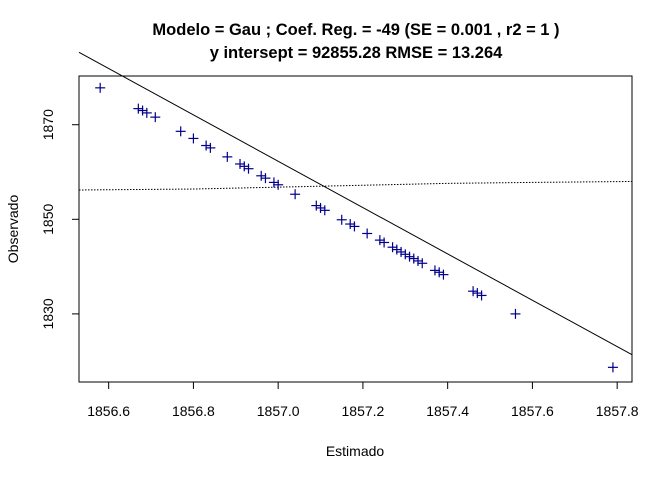 Image resolution: width=672 pixels, height=480 pixels. Describe the element at coordinates (193, 411) in the screenshot. I see `x-tick-label: 1856.8` at that location.